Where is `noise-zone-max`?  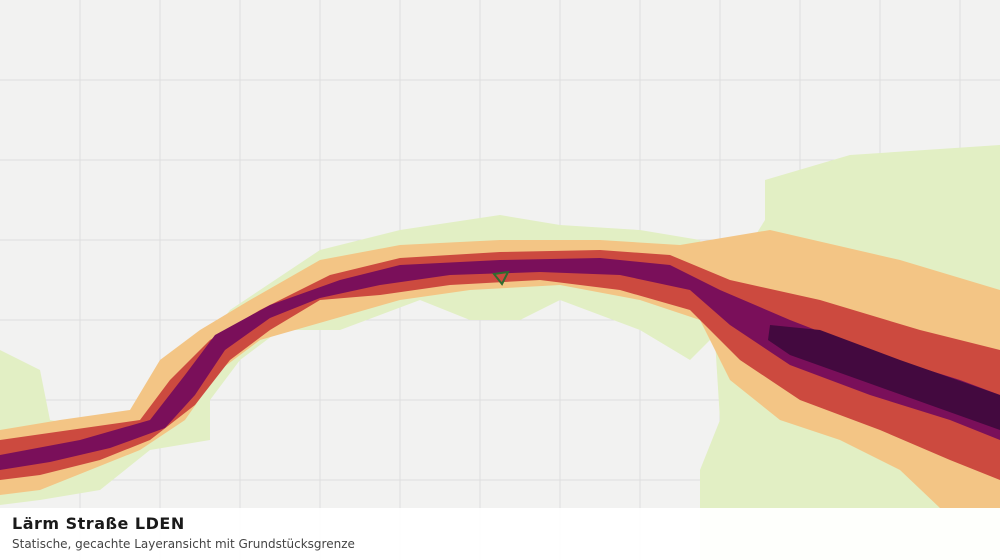
noise-zone-max is located at coordinates (884, 377).